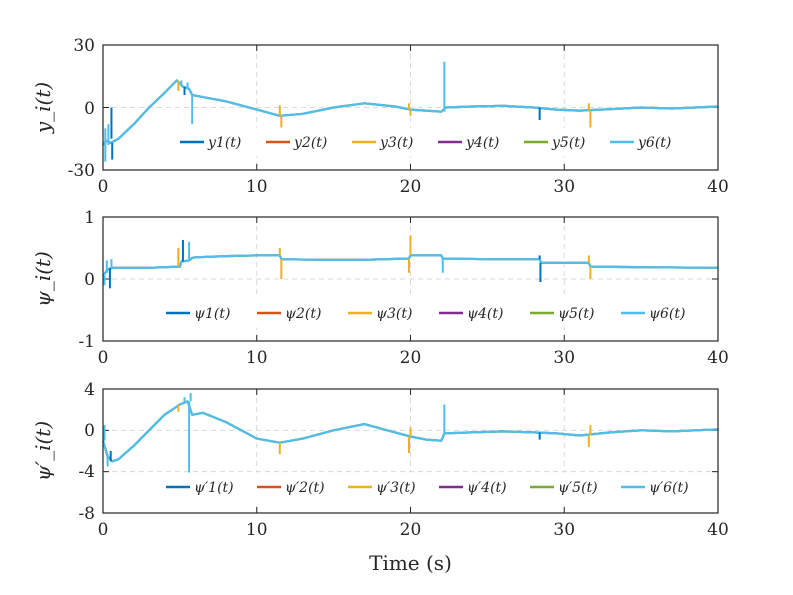  I want to click on panel-3-series-6-line, so click(410, 431).